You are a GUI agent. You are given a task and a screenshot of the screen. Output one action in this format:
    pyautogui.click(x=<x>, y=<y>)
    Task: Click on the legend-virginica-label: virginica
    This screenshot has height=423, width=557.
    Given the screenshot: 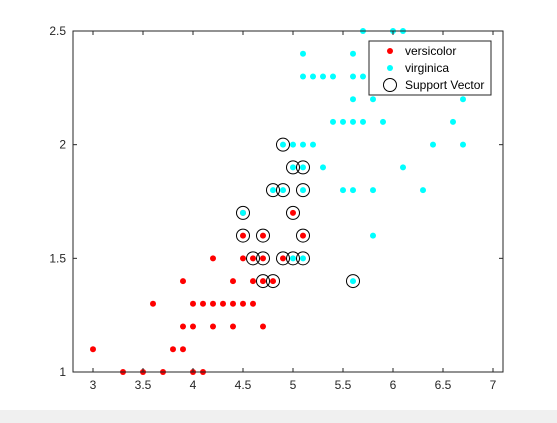 What is the action you would take?
    pyautogui.click(x=427, y=68)
    